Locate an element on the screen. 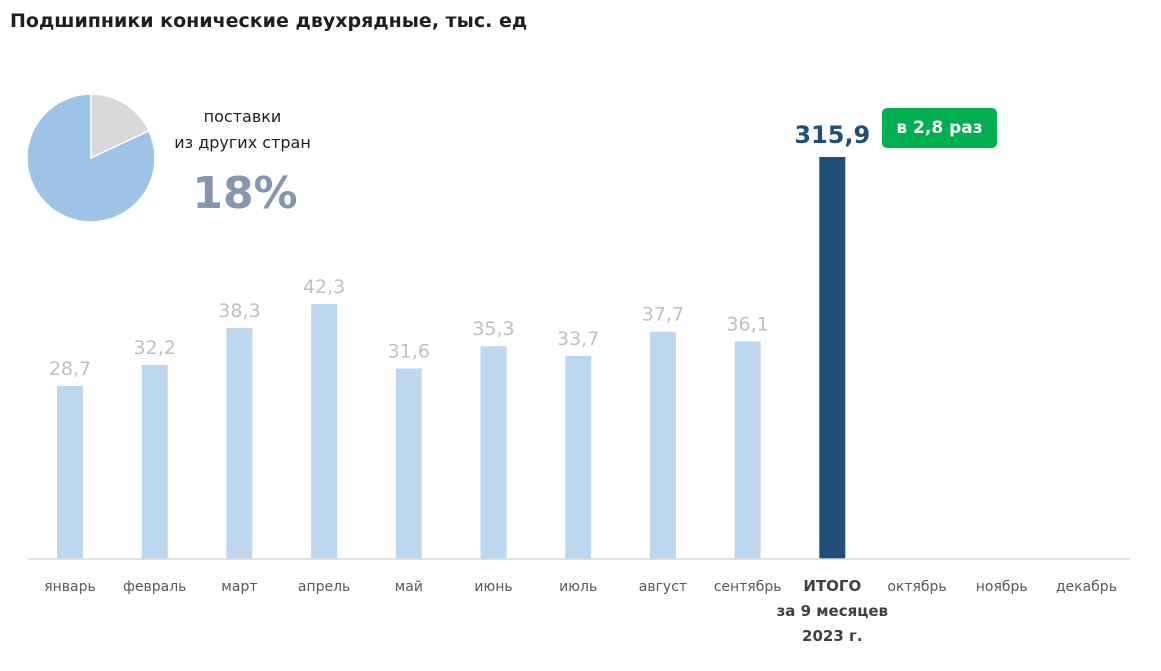 The width and height of the screenshot is (1161, 671). bar-value-label: 35,3 is located at coordinates (493, 329).